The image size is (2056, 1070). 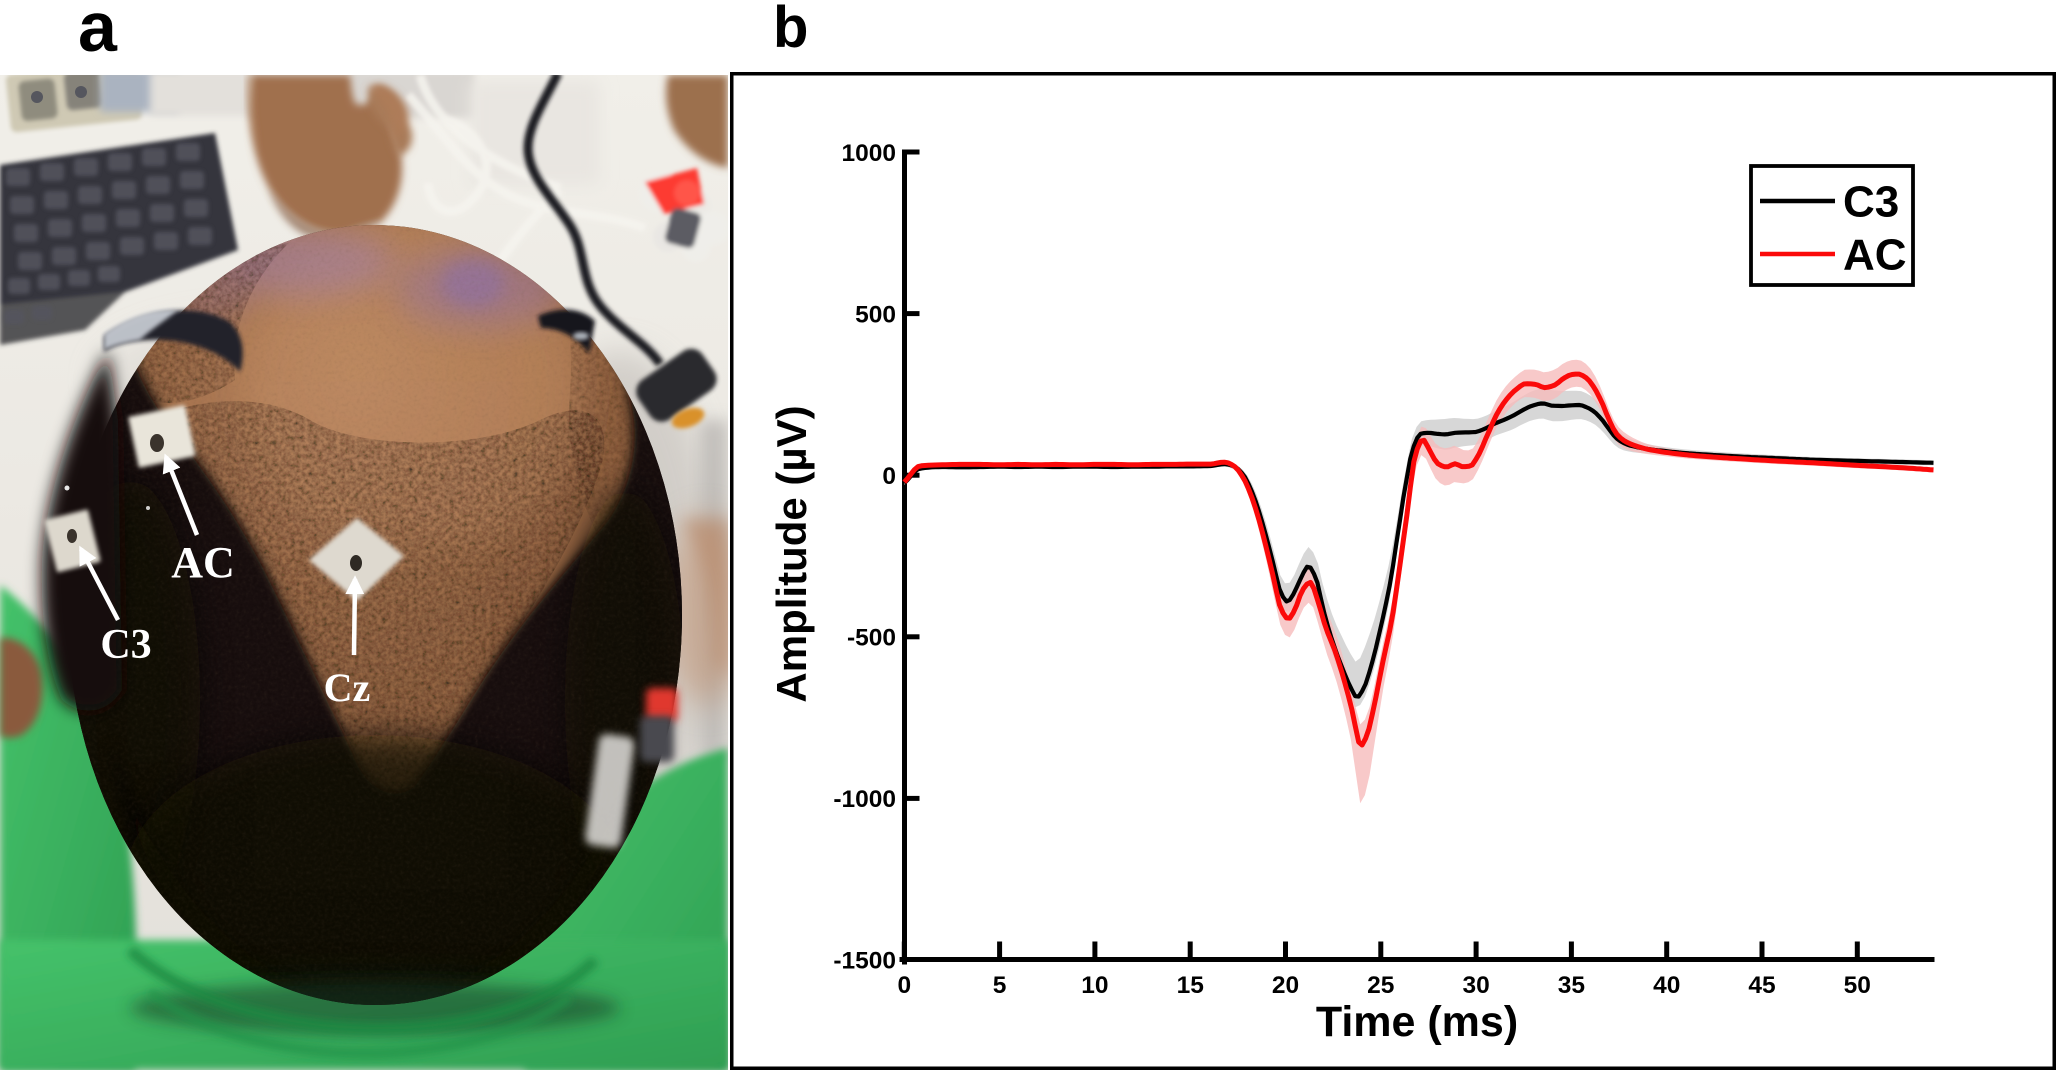 What do you see at coordinates (347, 687) in the screenshot?
I see `svg-text: Cz` at bounding box center [347, 687].